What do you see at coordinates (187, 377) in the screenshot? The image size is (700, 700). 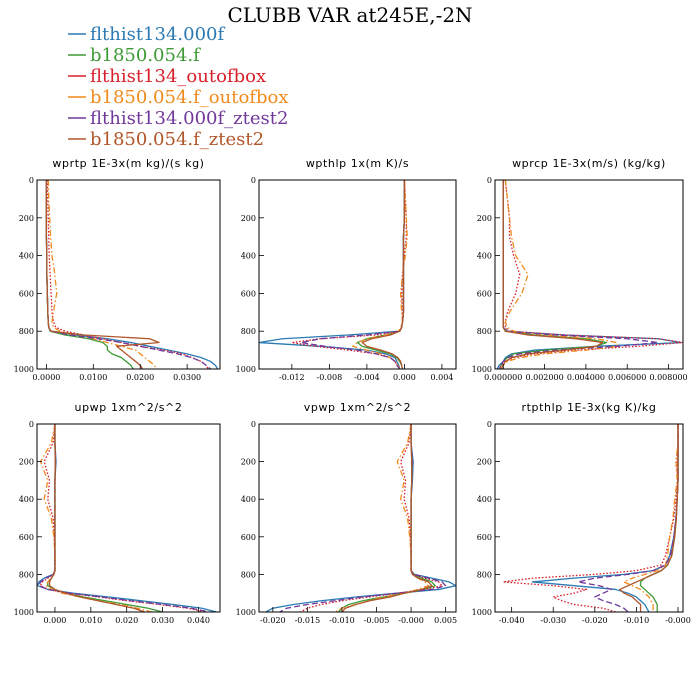 I see `x-tick-label: 0.0300` at bounding box center [187, 377].